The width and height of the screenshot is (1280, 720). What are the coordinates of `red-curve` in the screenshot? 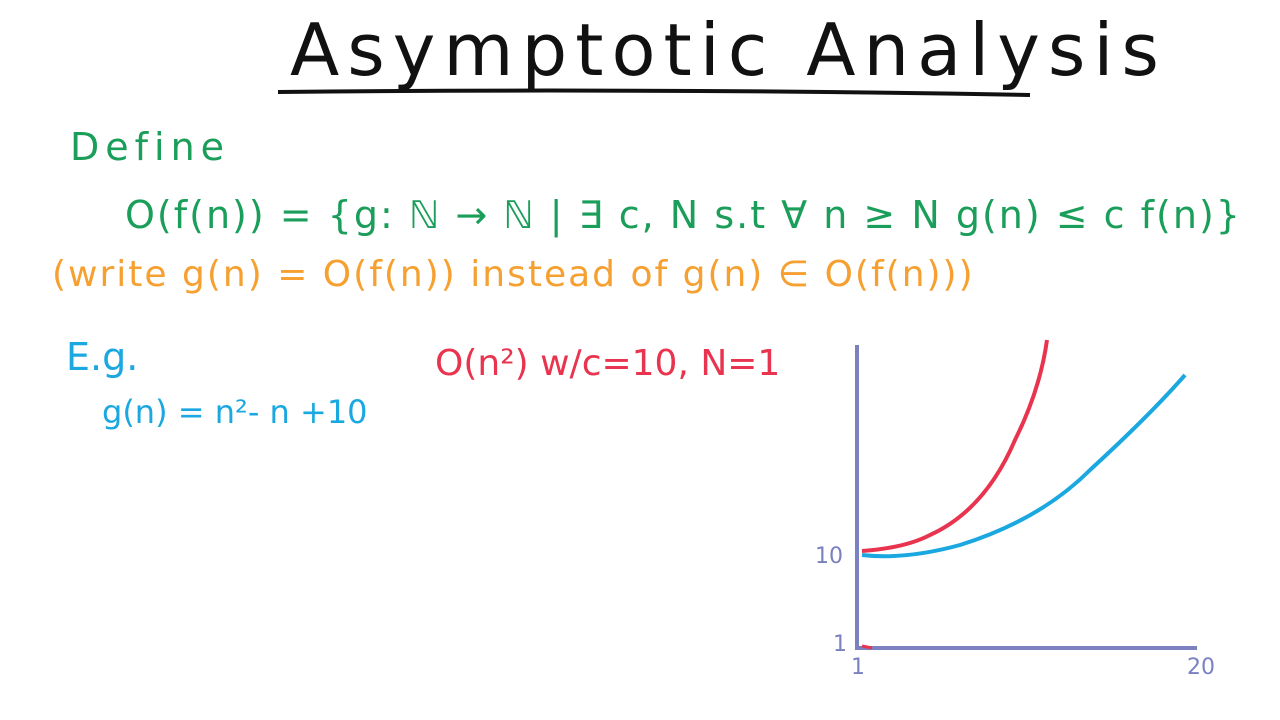 It's located at (955, 446).